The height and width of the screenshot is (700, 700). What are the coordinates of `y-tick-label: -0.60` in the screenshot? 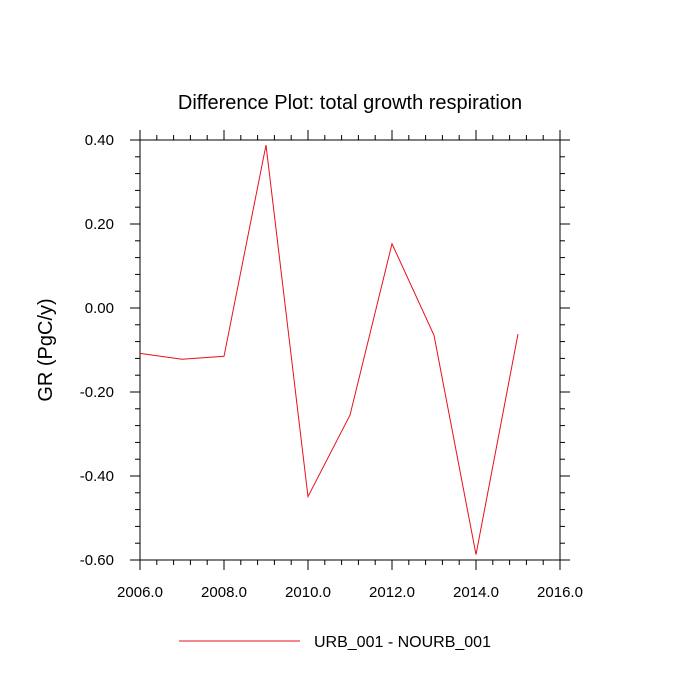 It's located at (97, 560).